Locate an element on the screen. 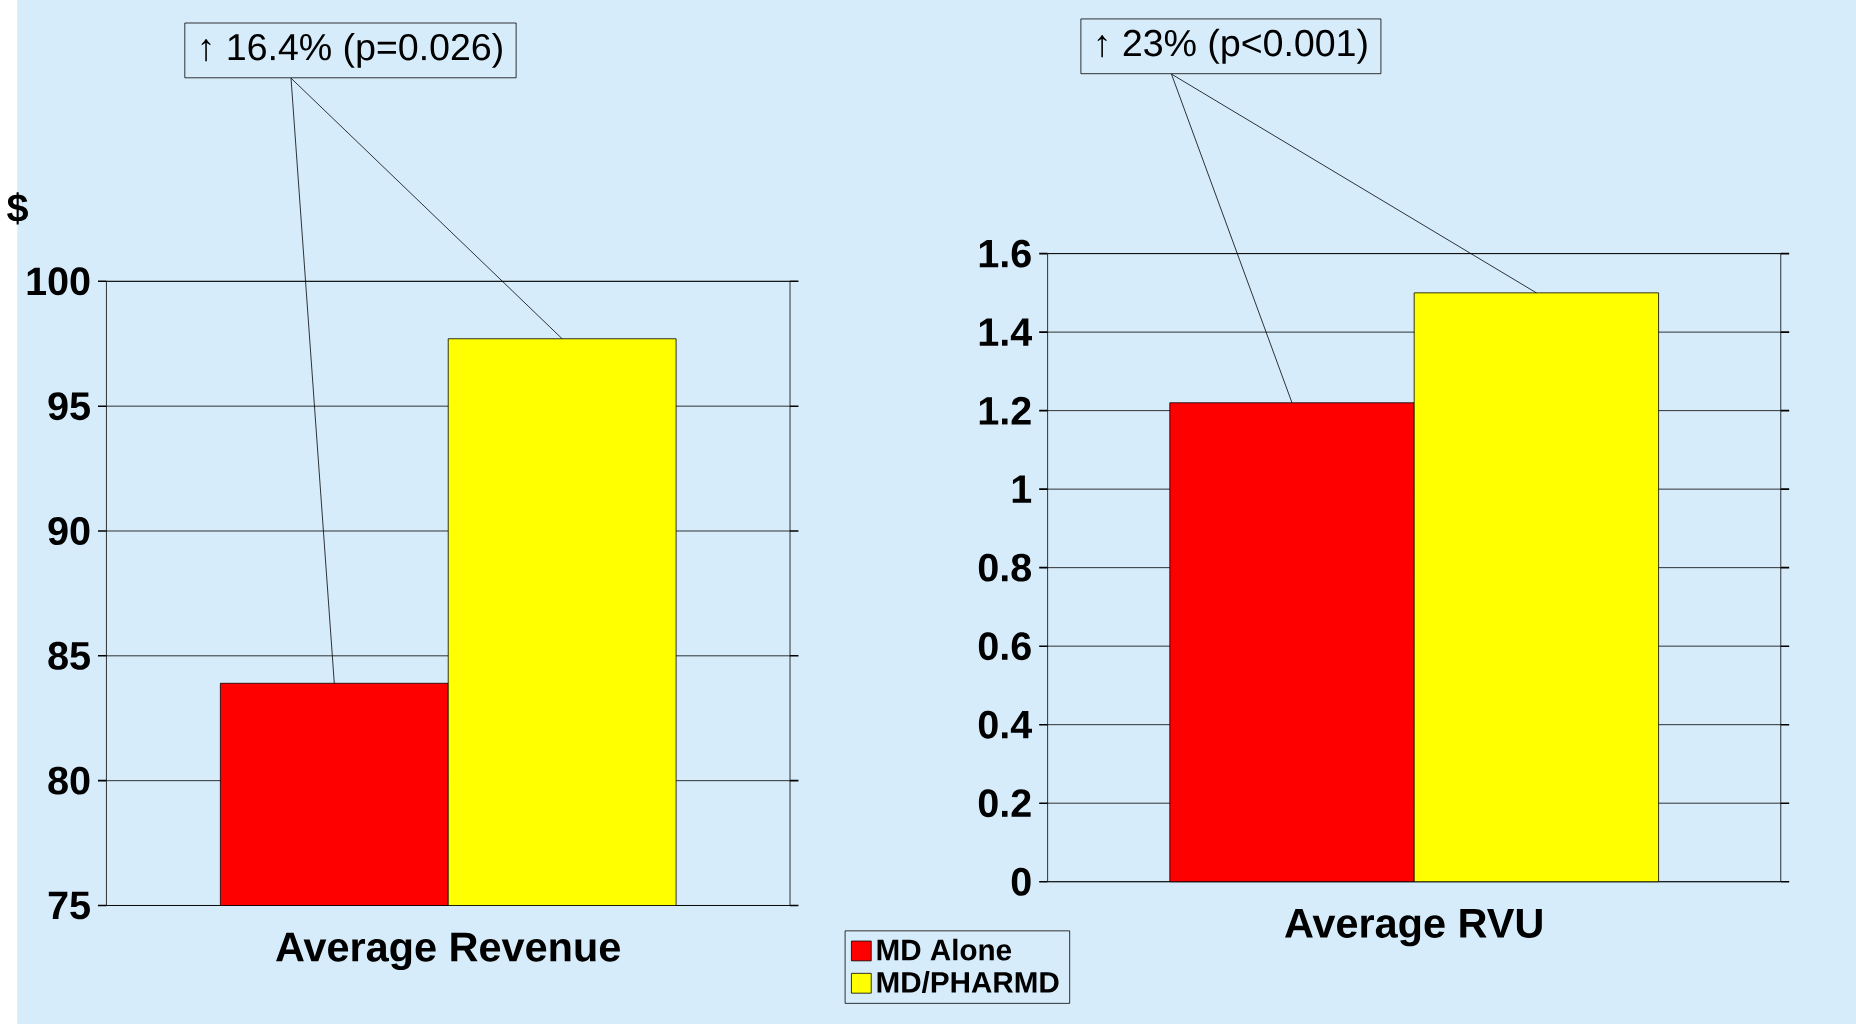 This screenshot has height=1024, width=1856. x-tick-label: Average Revenue is located at coordinates (448, 951).